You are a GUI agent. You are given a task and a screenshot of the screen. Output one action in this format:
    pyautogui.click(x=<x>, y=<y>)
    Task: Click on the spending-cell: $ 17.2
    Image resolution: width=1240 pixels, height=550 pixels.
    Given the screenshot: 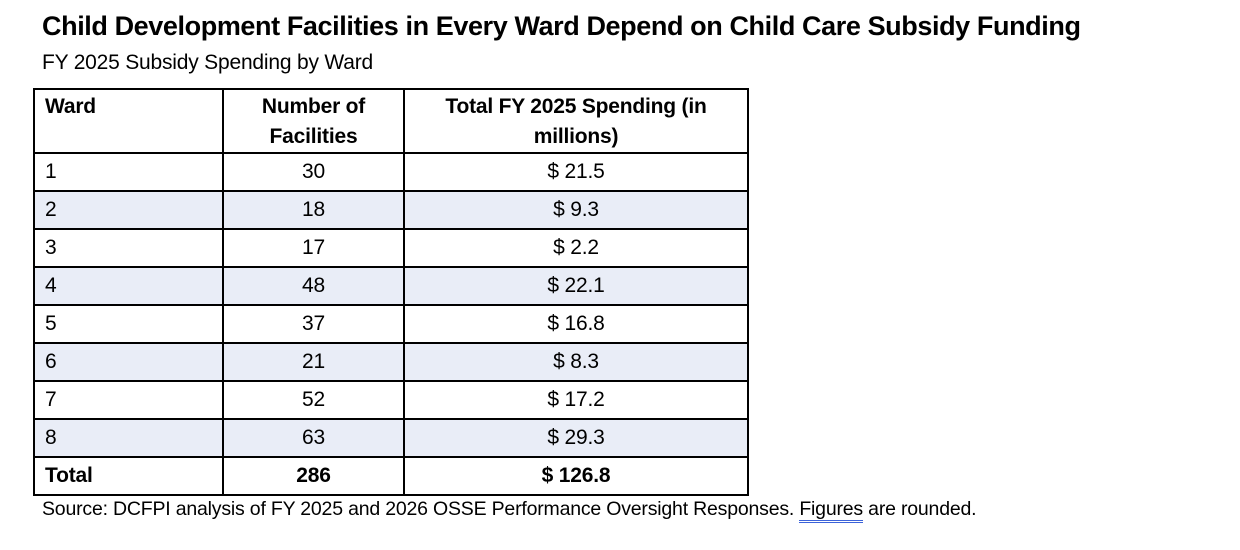 What is the action you would take?
    pyautogui.click(x=576, y=400)
    